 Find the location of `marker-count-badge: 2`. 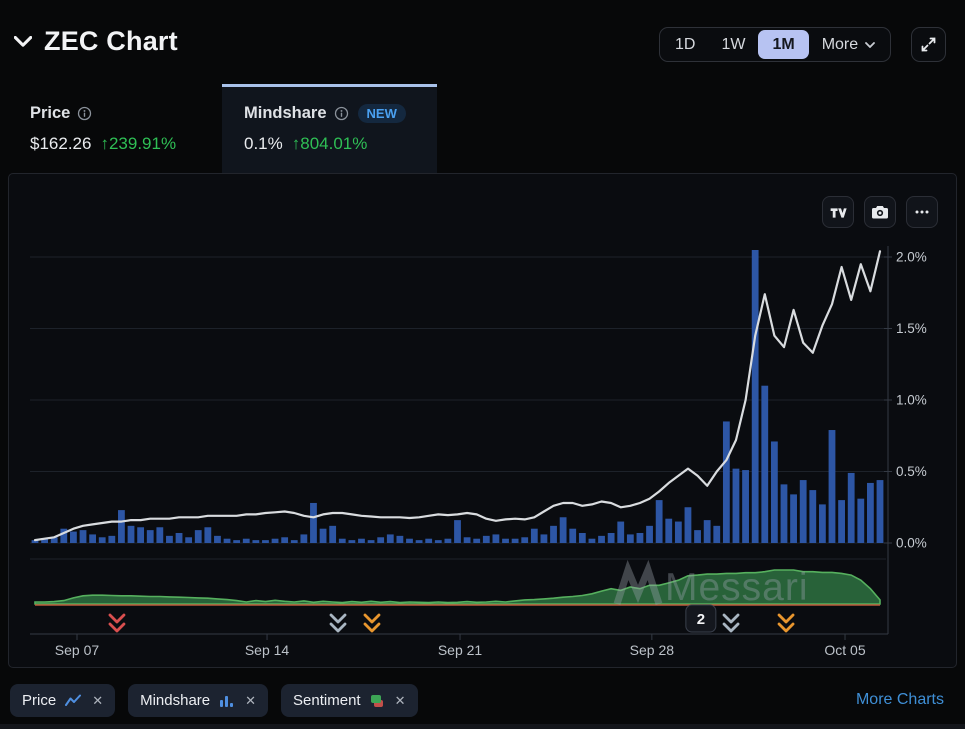

marker-count-badge: 2 is located at coordinates (701, 618).